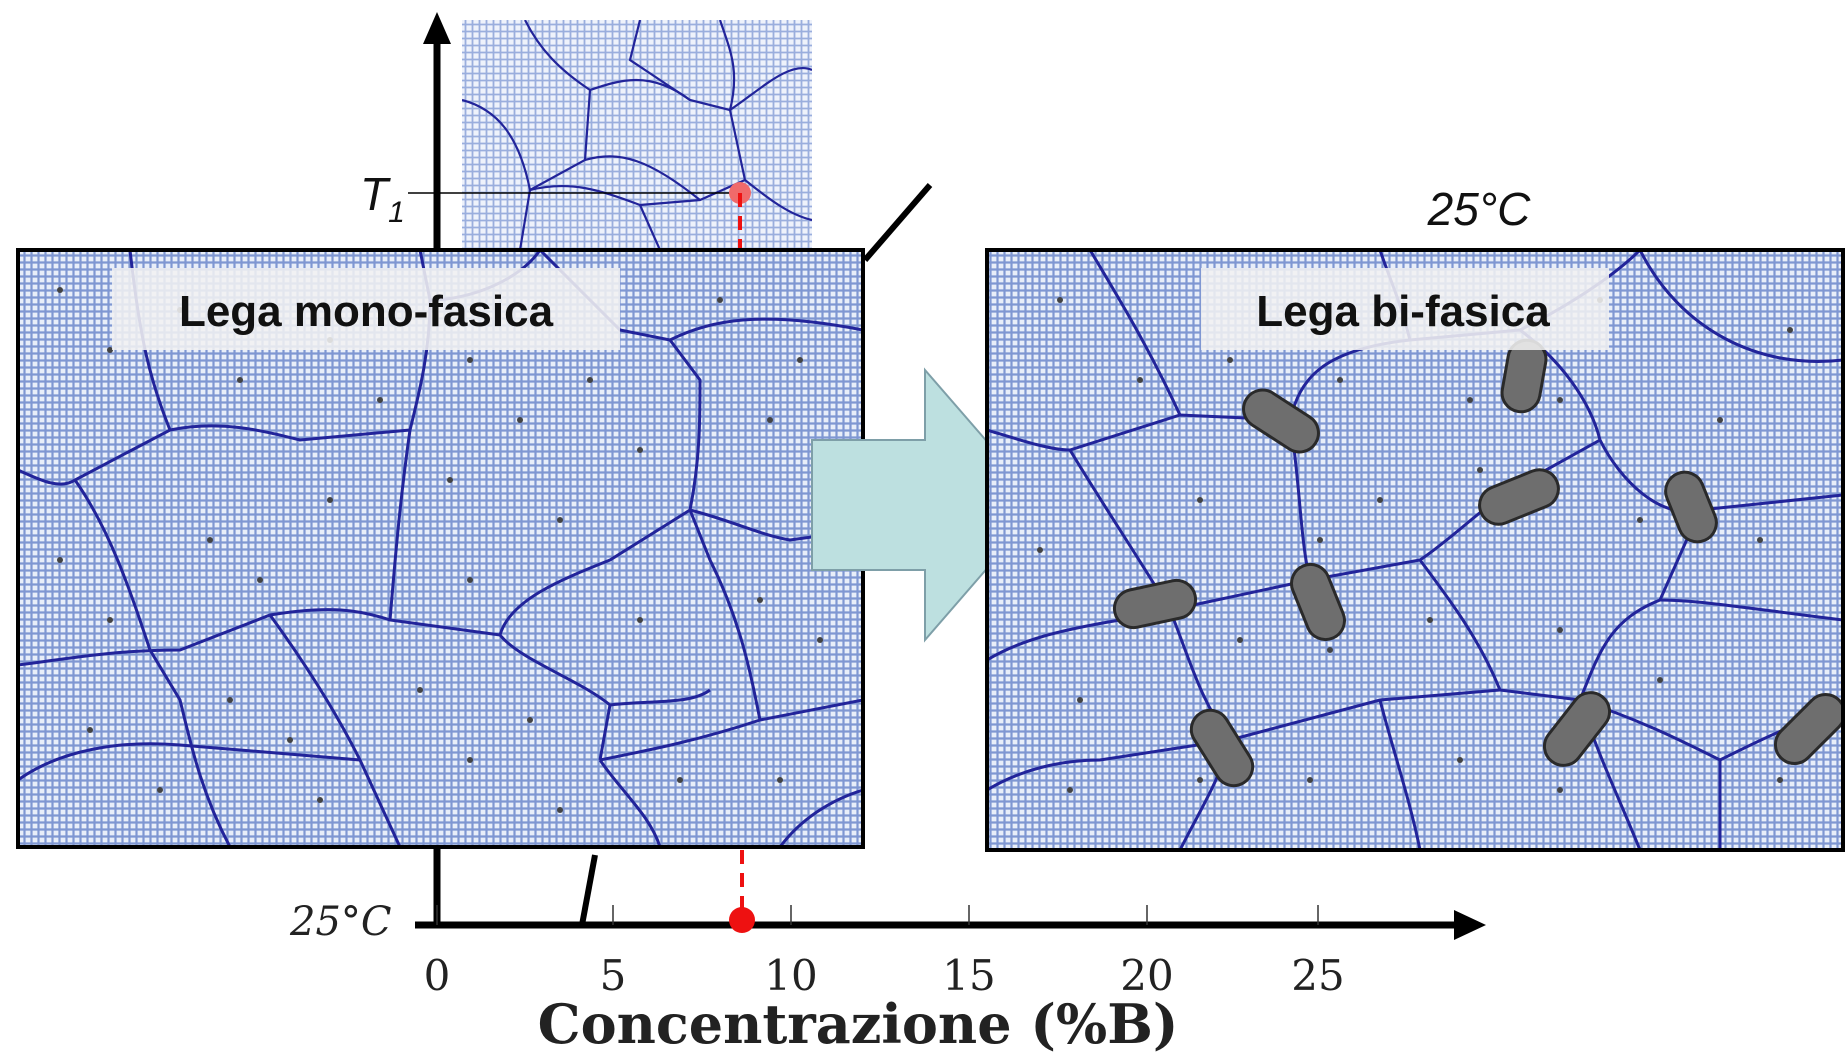  Describe the element at coordinates (366, 311) in the screenshot. I see `single-phase-label: Lega mono-fasica` at that location.